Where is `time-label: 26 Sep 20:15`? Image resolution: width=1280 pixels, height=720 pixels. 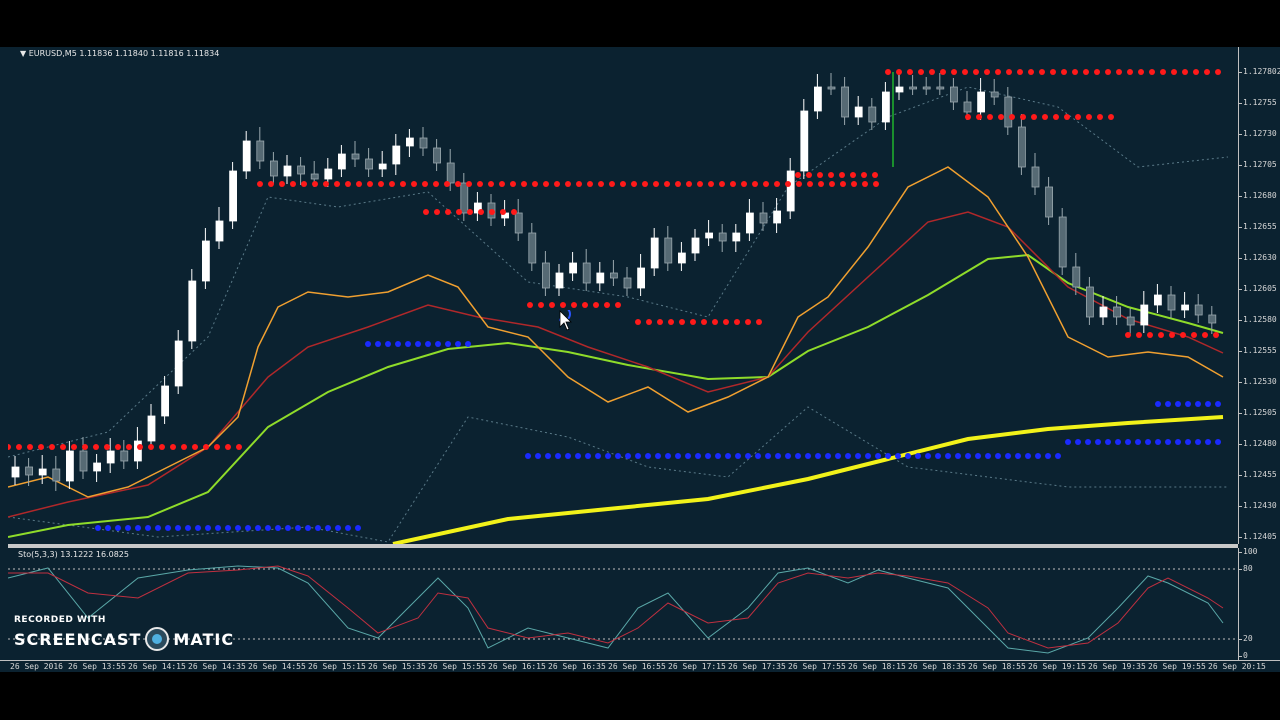
time-label: 26 Sep 20:15 is located at coordinates (1237, 666).